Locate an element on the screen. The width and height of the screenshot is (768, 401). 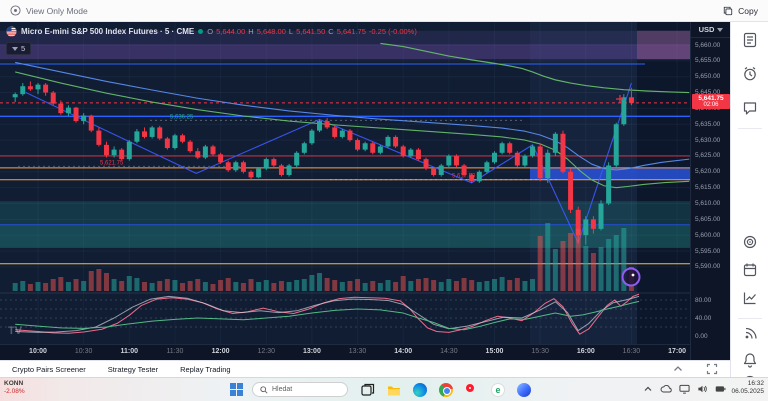
price-axis-label: 5,635.00 is located at coordinates (708, 124).